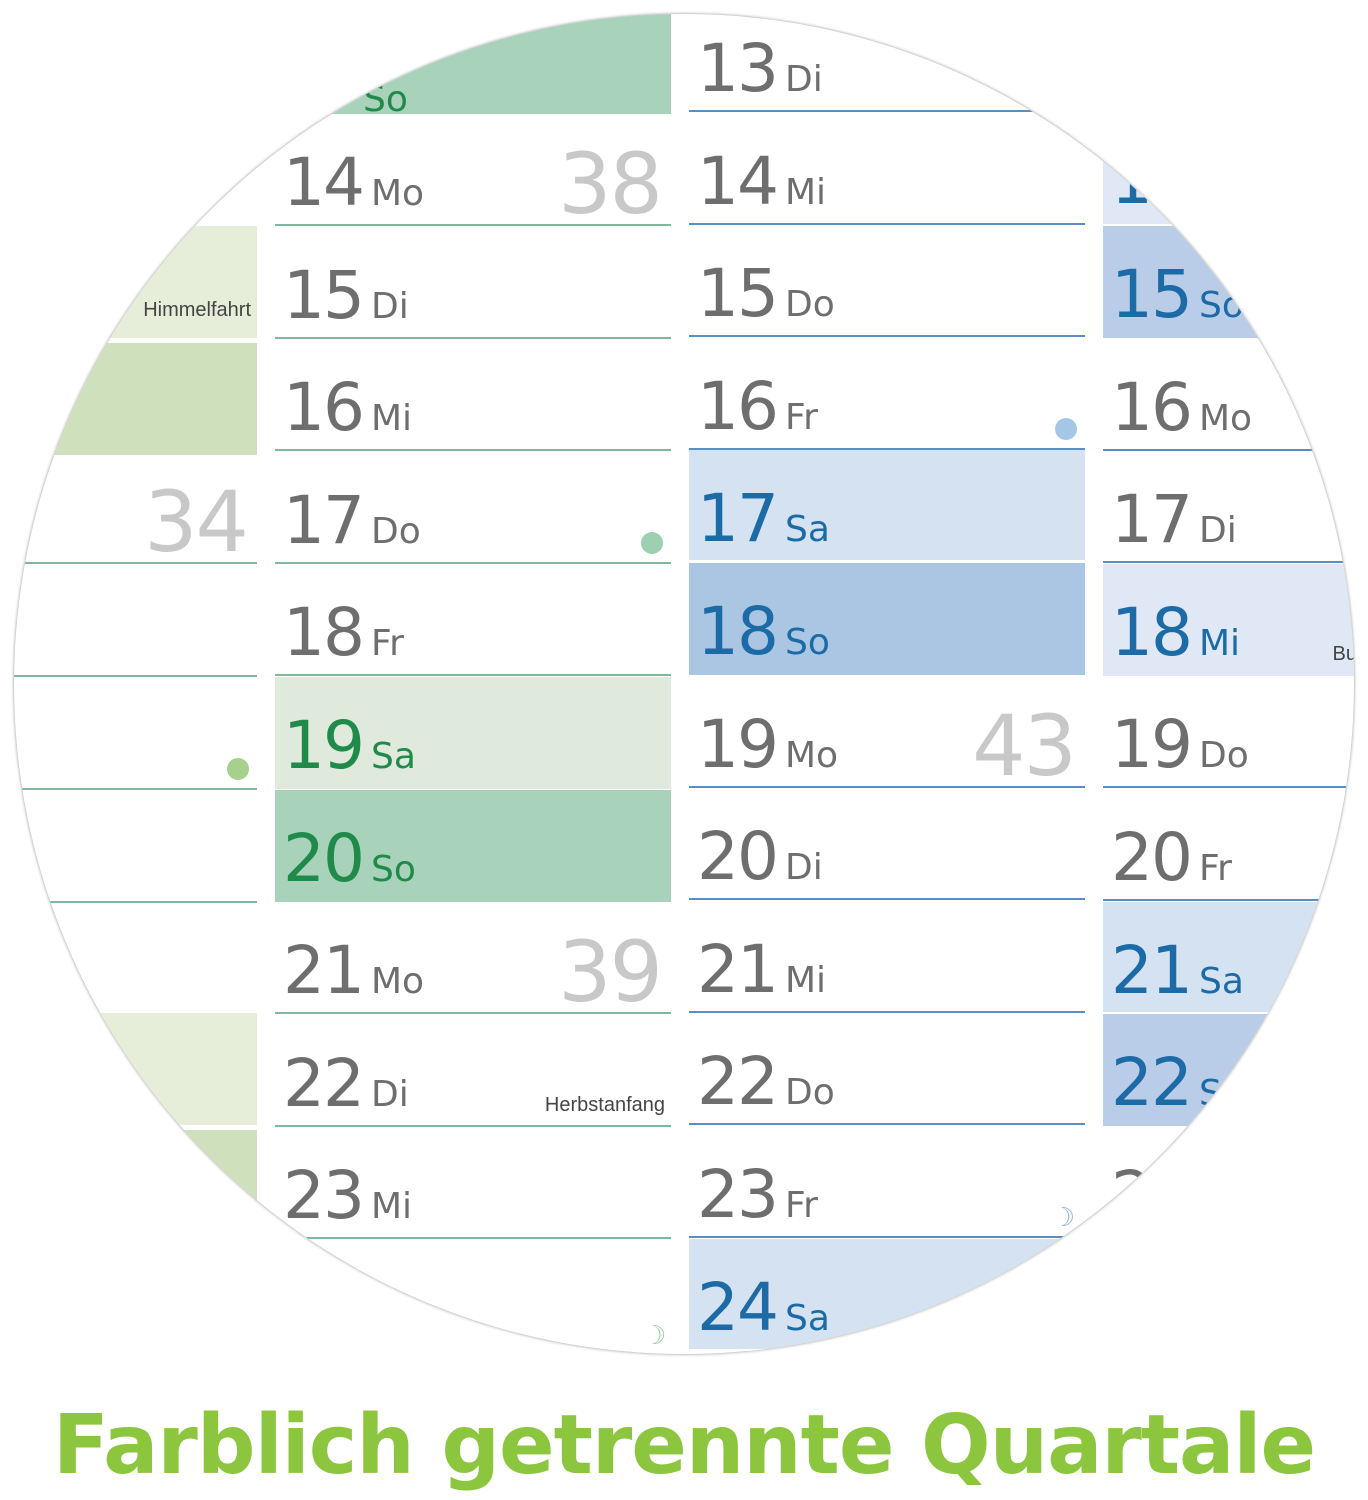 This screenshot has height=1500, width=1368. I want to click on day-number: 21 Mi, so click(762, 969).